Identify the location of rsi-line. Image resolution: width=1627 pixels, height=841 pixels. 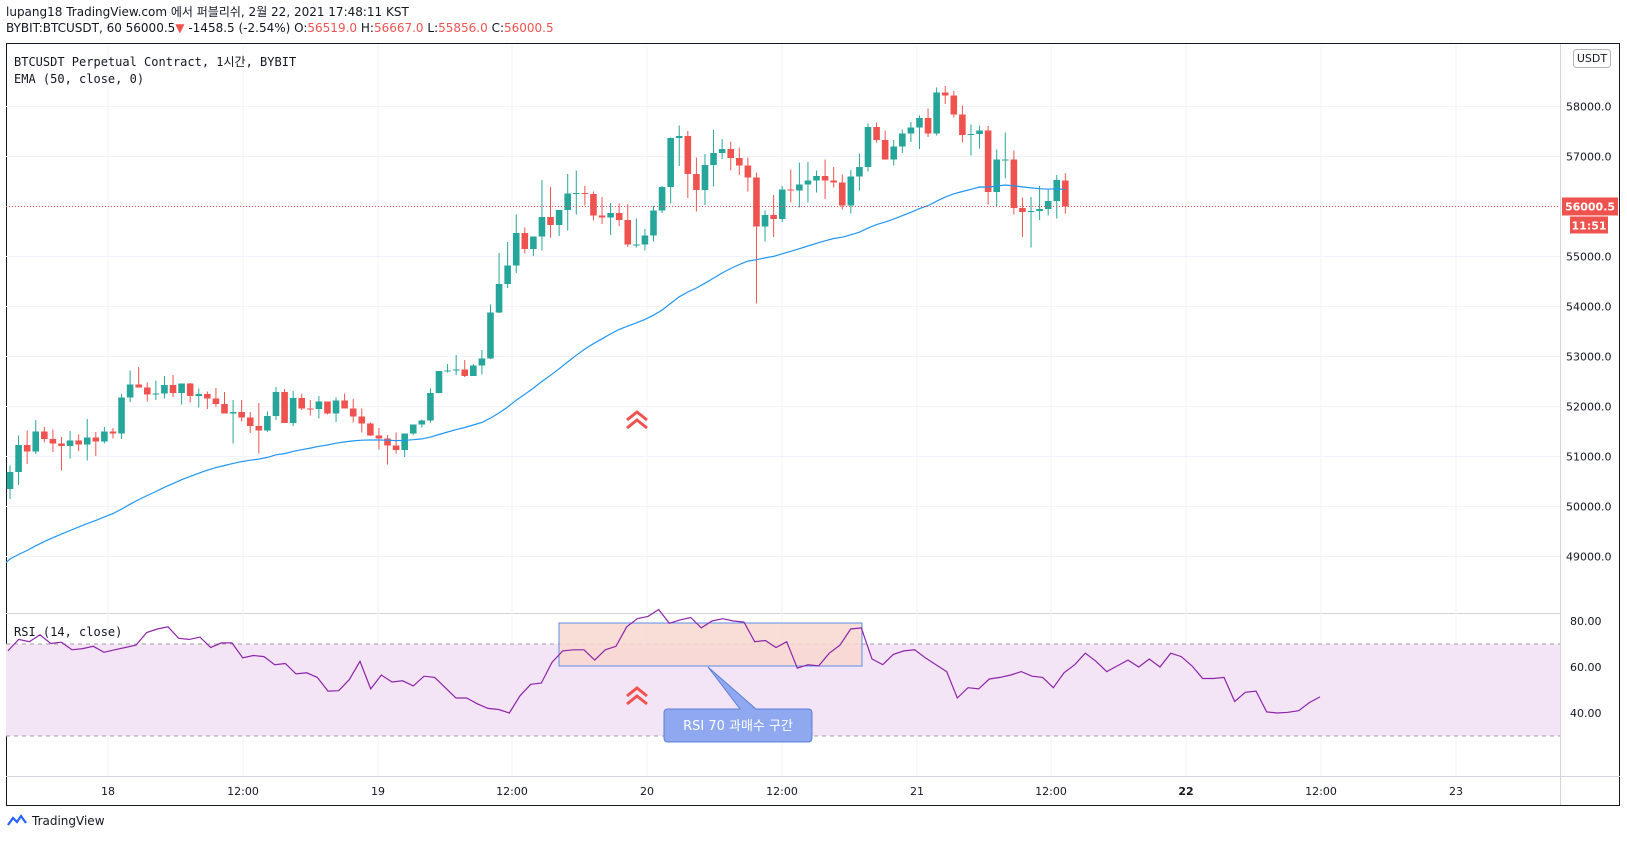
(664, 661).